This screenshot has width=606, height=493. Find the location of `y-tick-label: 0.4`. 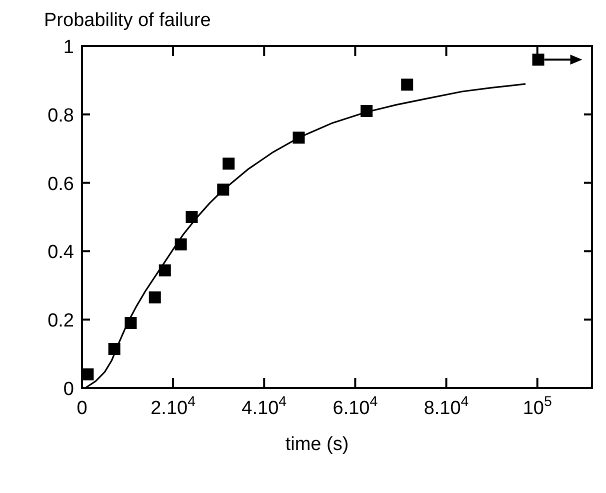

y-tick-label: 0.4 is located at coordinates (61, 253).